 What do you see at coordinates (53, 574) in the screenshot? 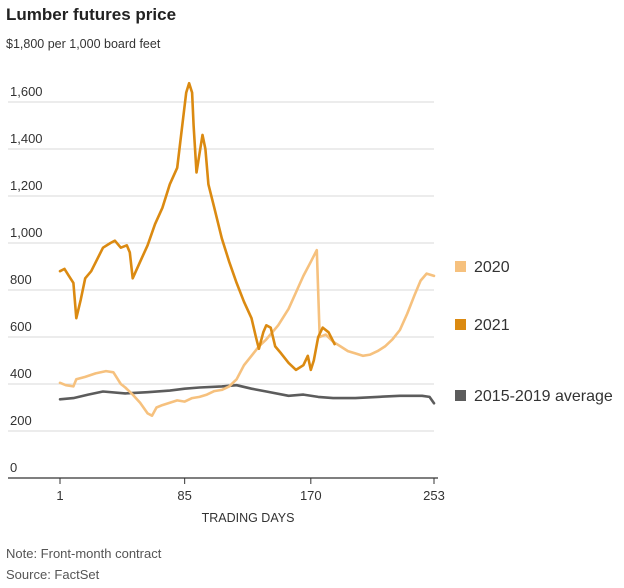
I see `chart-source: Source: FactSet` at bounding box center [53, 574].